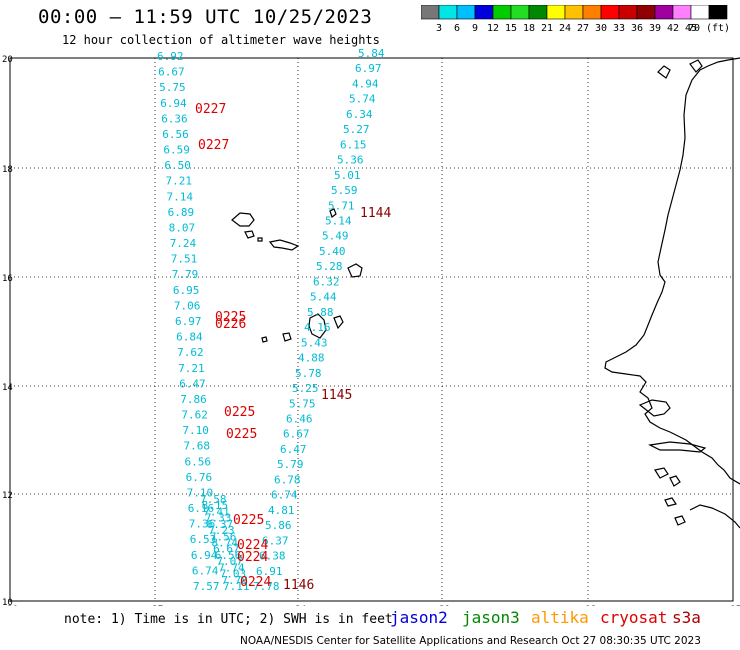 This screenshot has width=740, height=650. What do you see at coordinates (475, 28) in the screenshot?
I see `legend-label: 9` at bounding box center [475, 28].